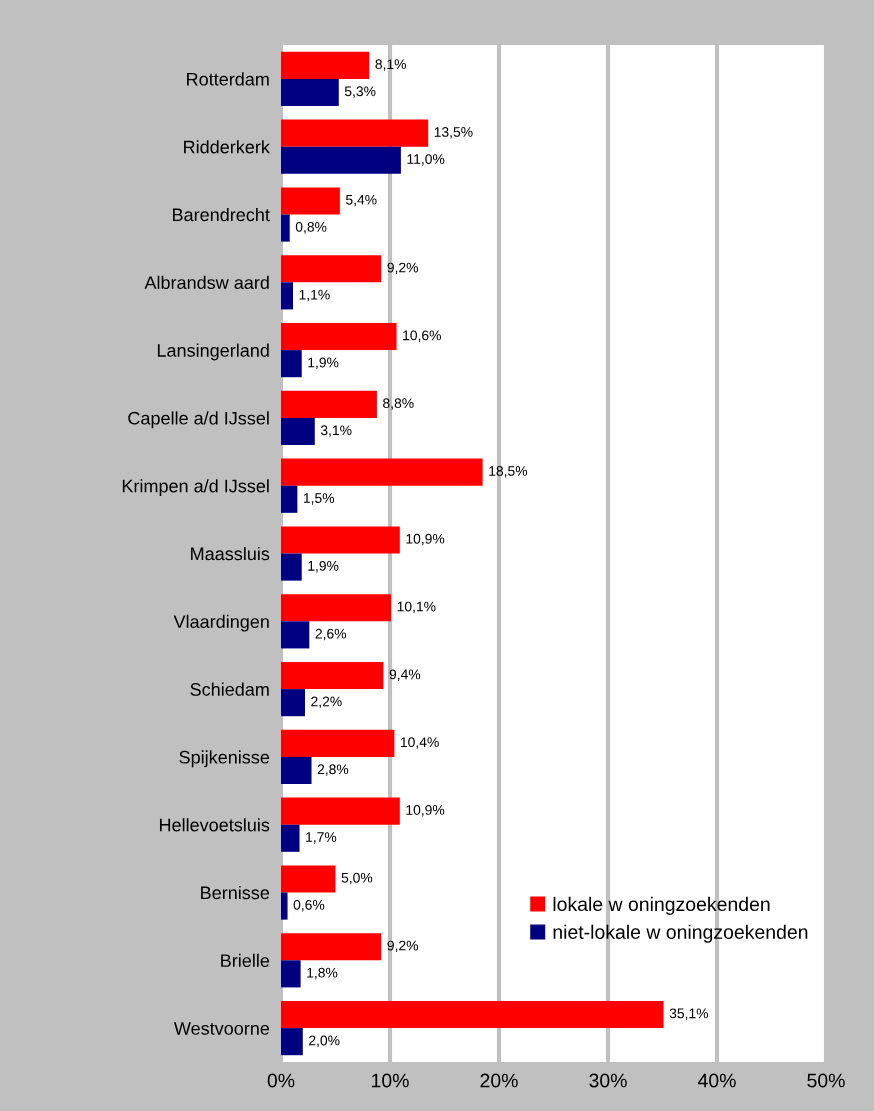 This screenshot has width=874, height=1111. Describe the element at coordinates (221, 214) in the screenshot. I see `y-tick-label: Barendrecht` at that location.